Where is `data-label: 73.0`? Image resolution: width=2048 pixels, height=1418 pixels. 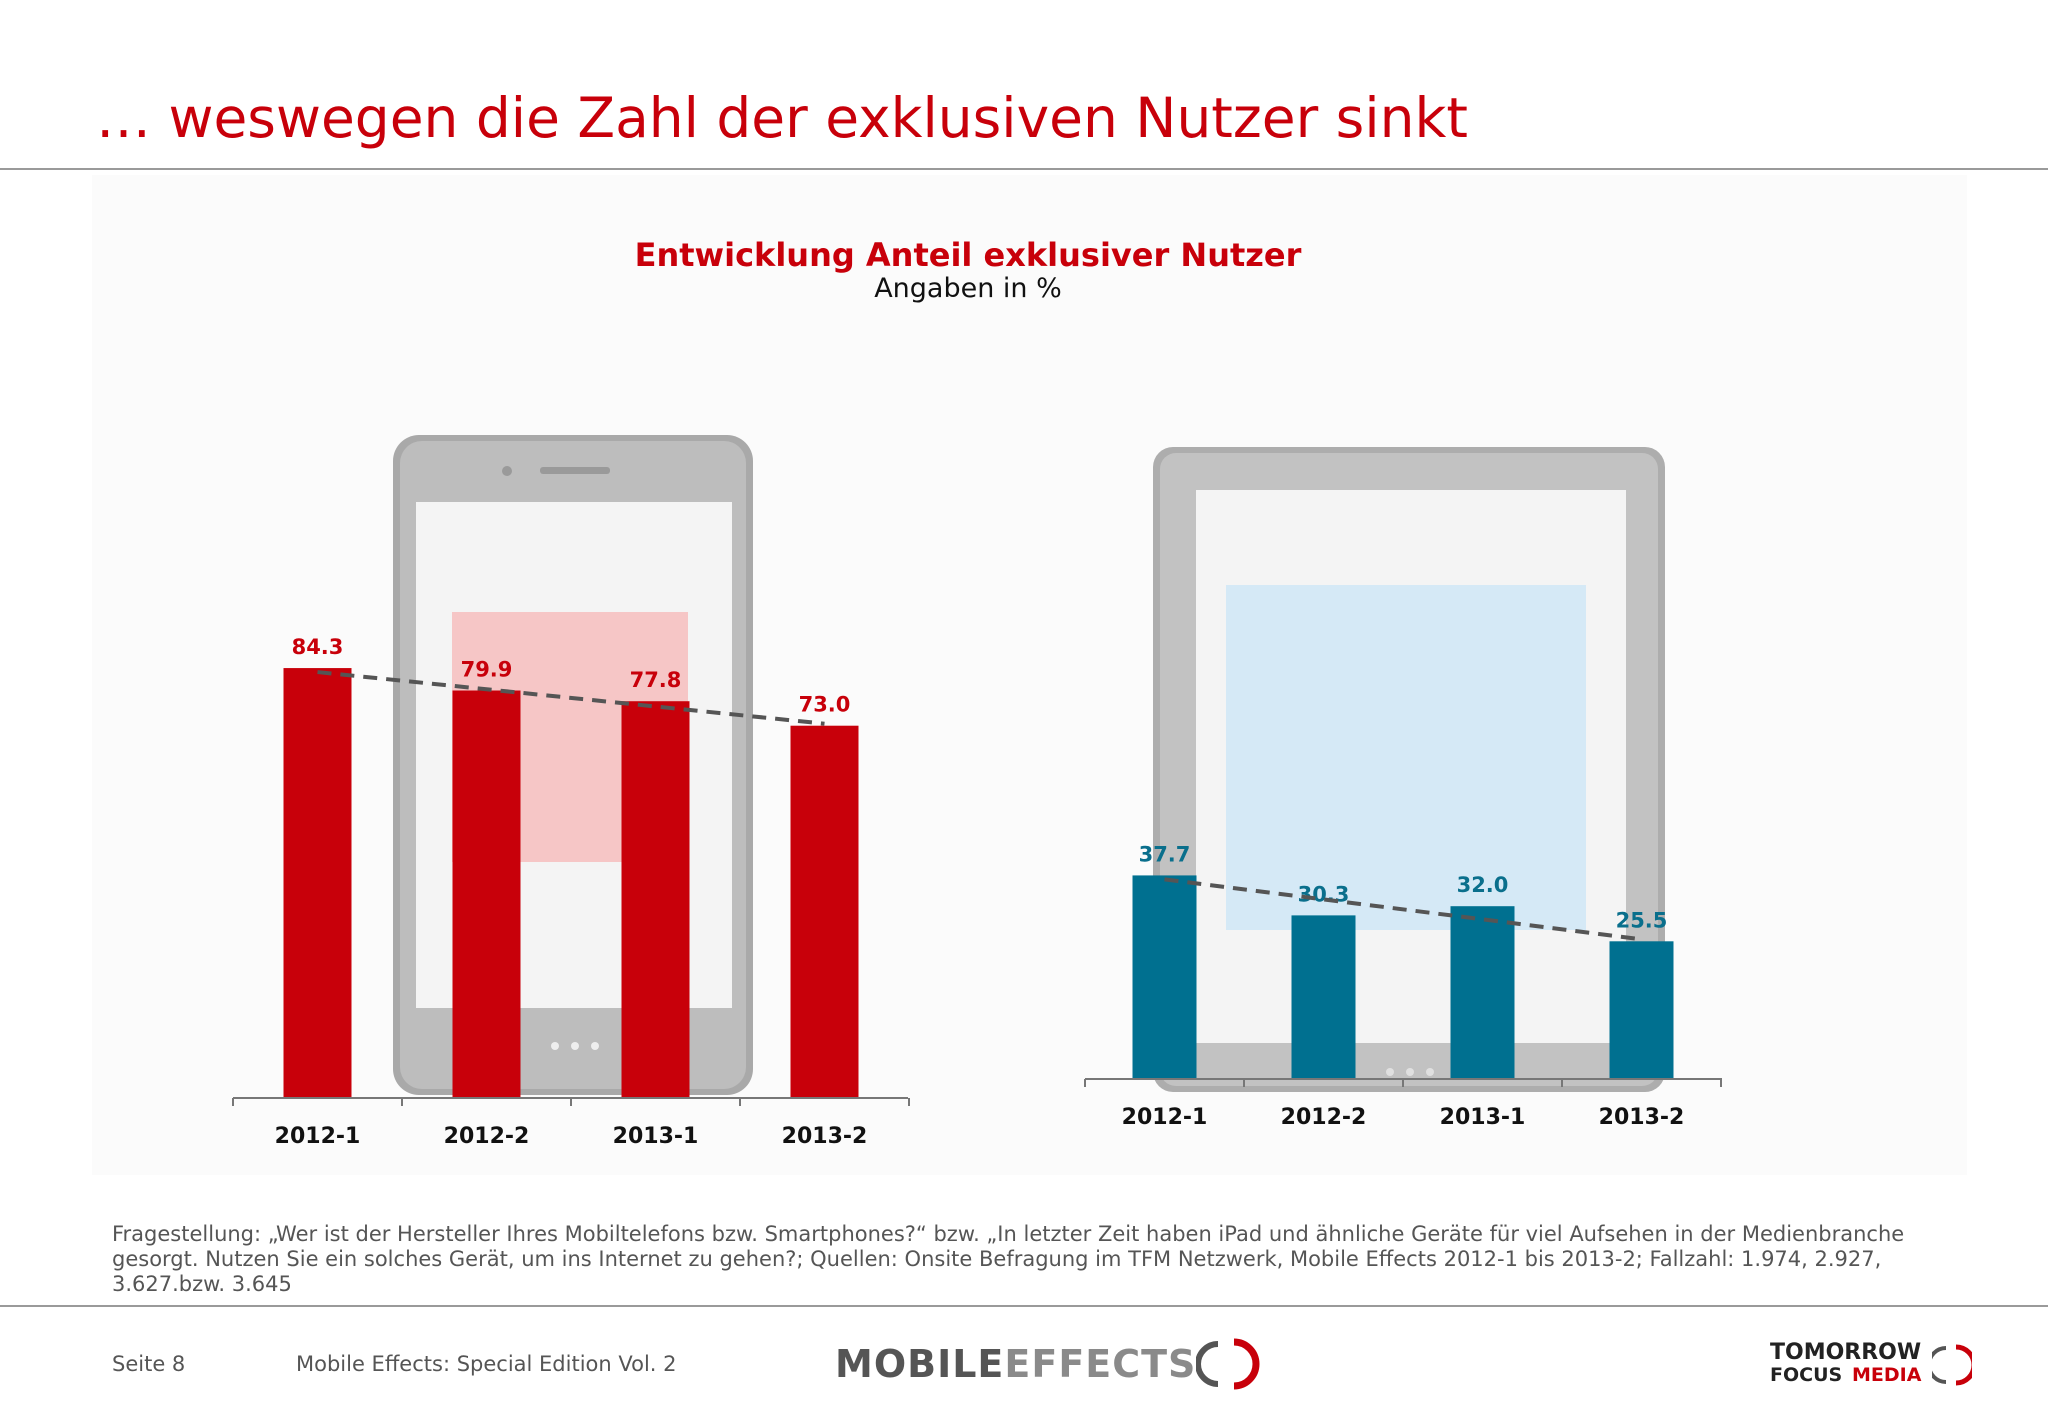 data-label: 73.0 is located at coordinates (825, 705).